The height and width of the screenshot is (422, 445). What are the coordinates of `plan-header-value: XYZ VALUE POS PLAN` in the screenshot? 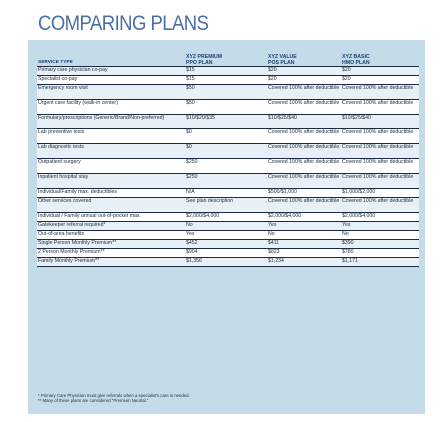 It's located at (304, 55).